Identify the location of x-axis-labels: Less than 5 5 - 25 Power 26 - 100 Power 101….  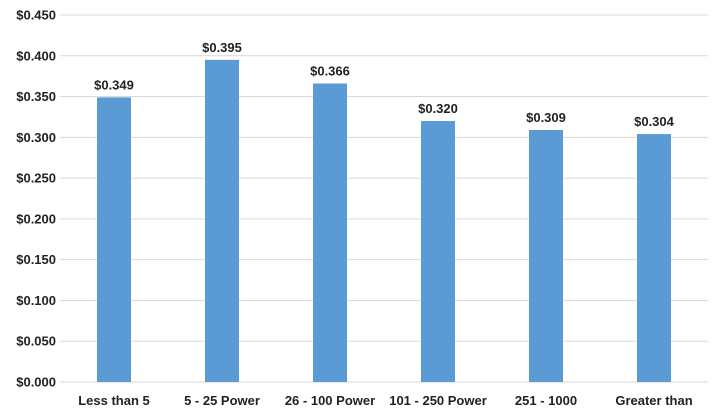
(385, 400).